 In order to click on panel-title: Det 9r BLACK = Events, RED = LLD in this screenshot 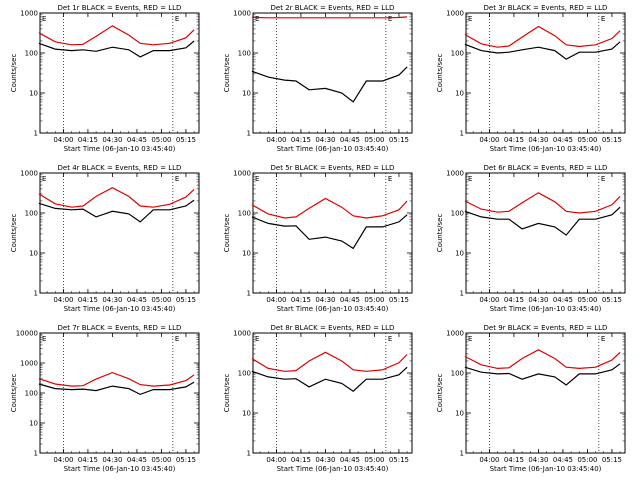, I will do `click(546, 328)`.